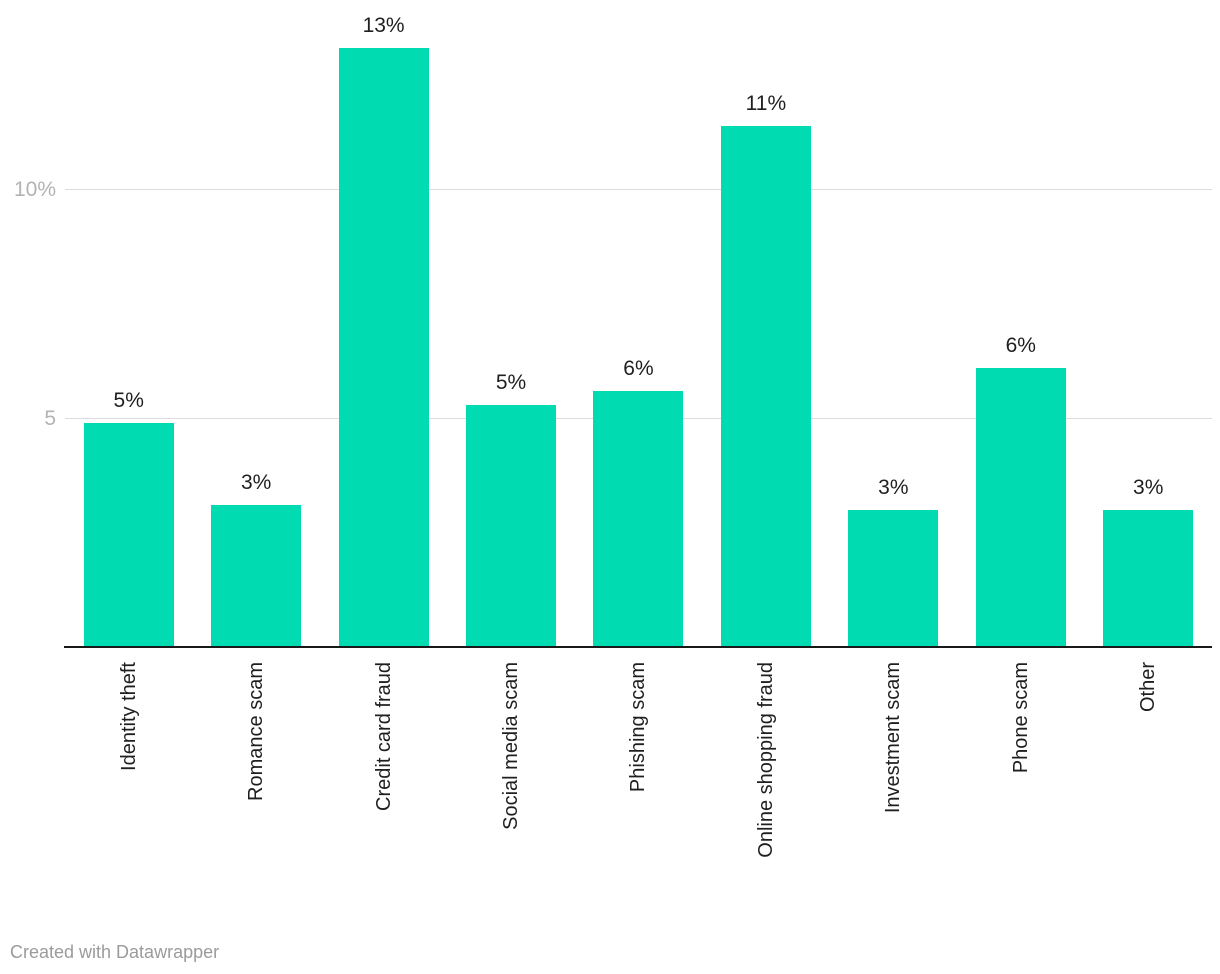  I want to click on bar-column-investment-scam: 3%, so click(893, 323).